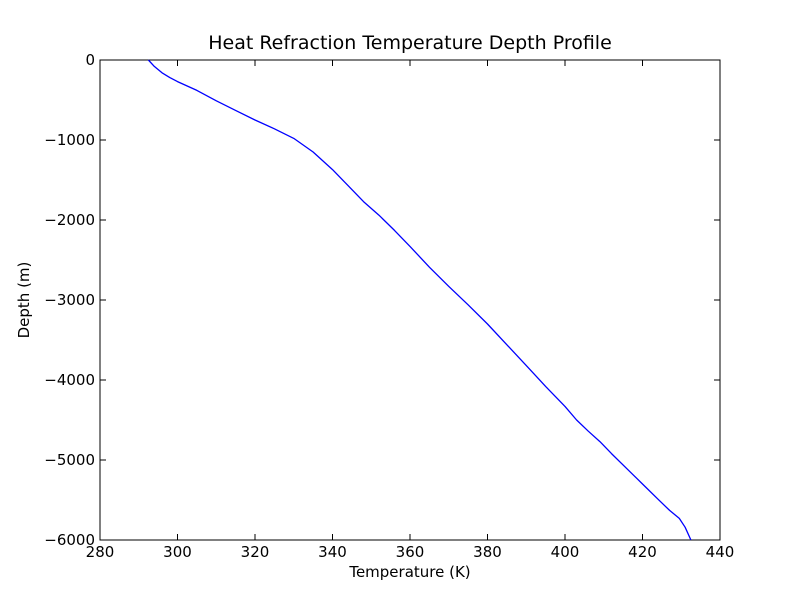 This screenshot has width=800, height=600. I want to click on y-tick-label: −5000, so click(69, 460).